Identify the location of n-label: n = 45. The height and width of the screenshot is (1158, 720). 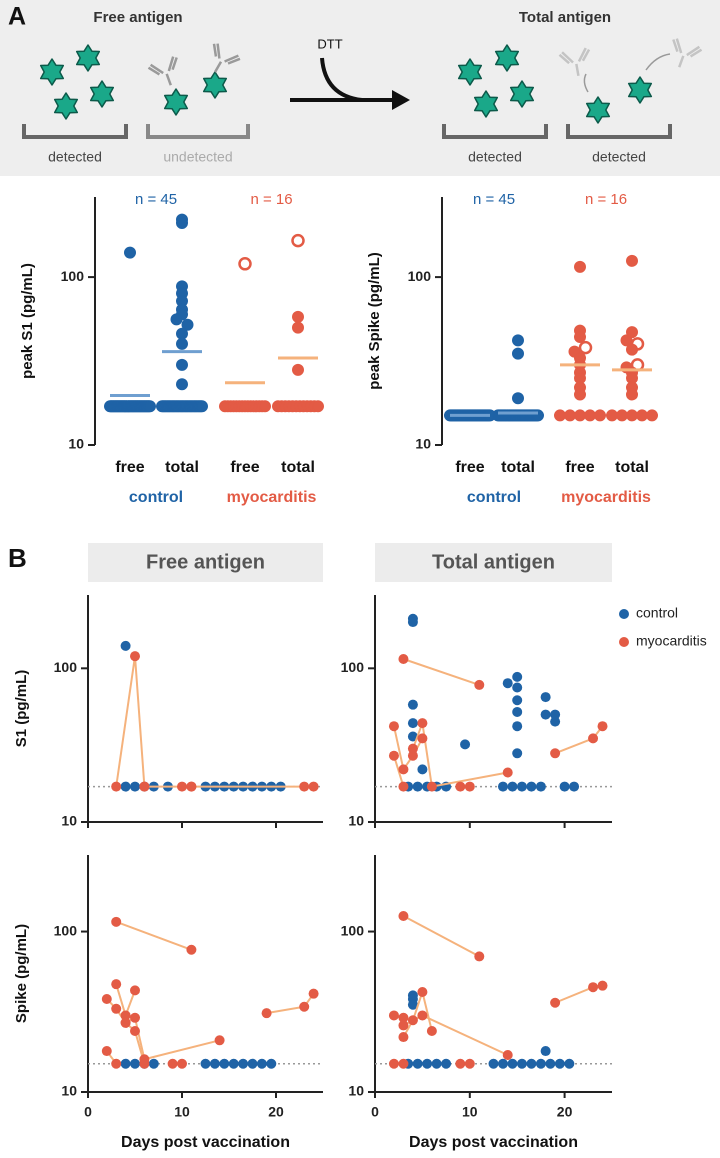
(156, 199).